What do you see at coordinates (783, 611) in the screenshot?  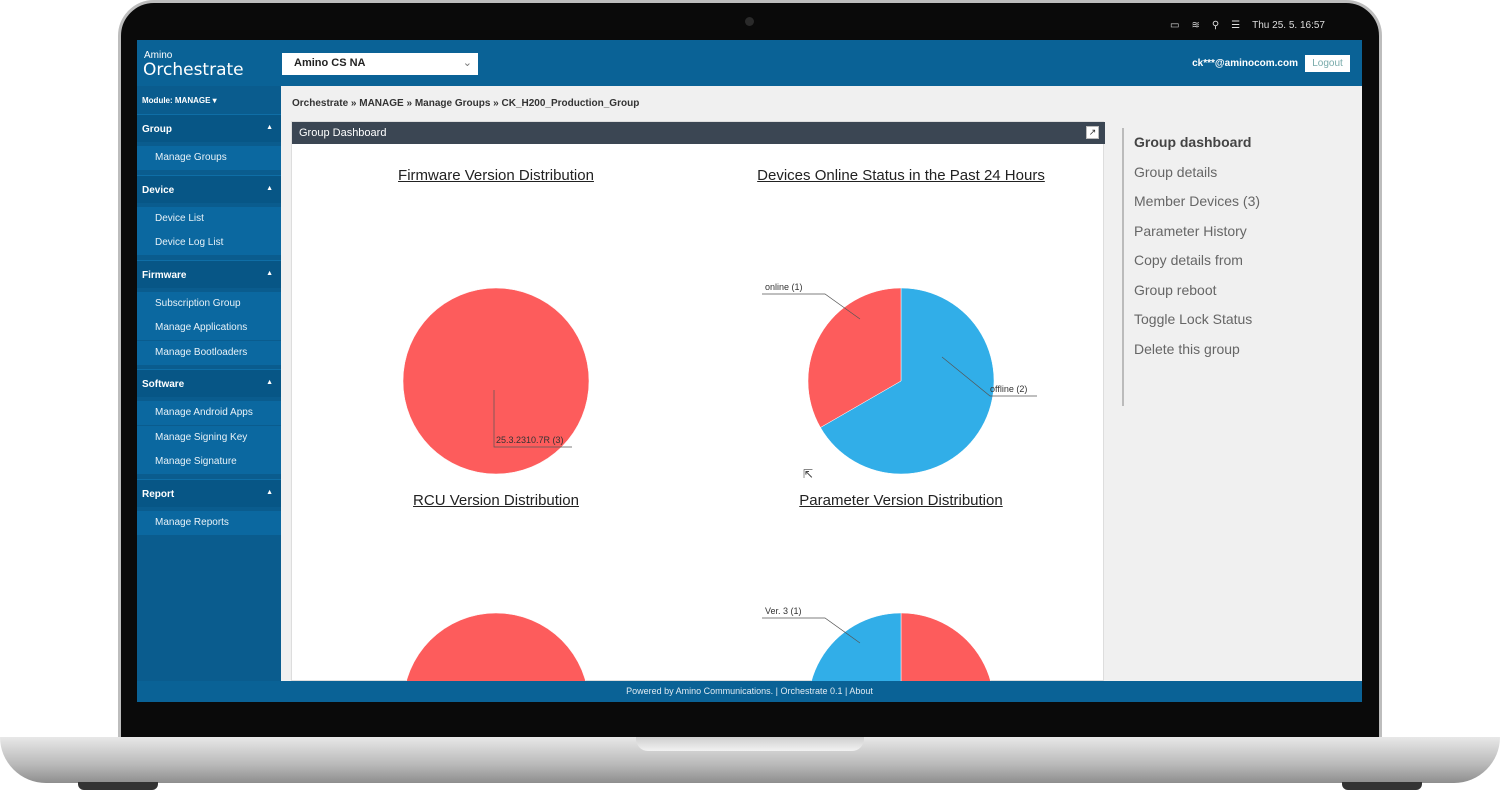 I see `slice-label: Ver. 3 (1)` at bounding box center [783, 611].